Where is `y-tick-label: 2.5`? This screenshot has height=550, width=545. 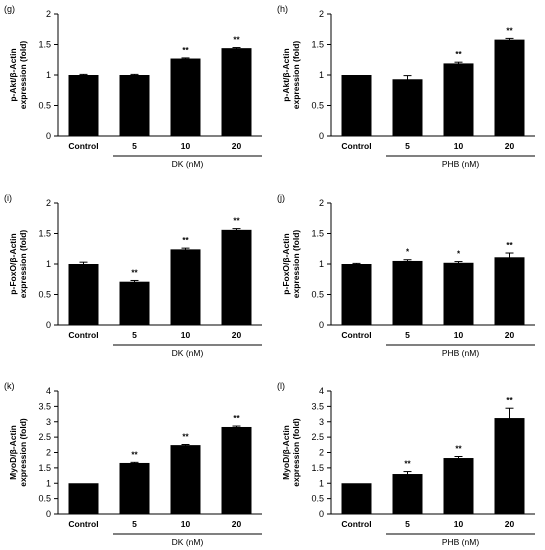 y-tick-label: 2.5 is located at coordinates (44, 437).